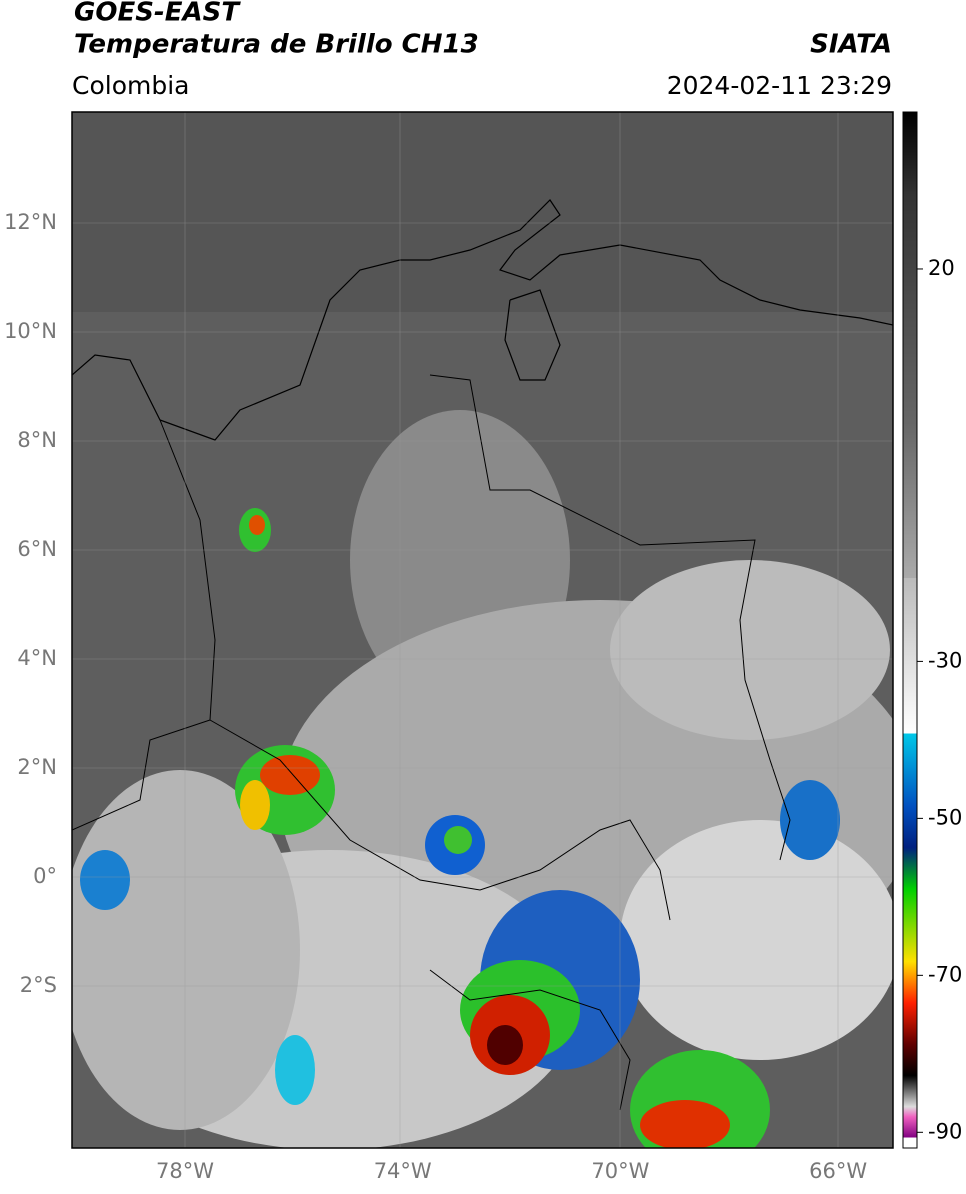  I want to click on lon-tick-label: 66°W, so click(838, 1171).